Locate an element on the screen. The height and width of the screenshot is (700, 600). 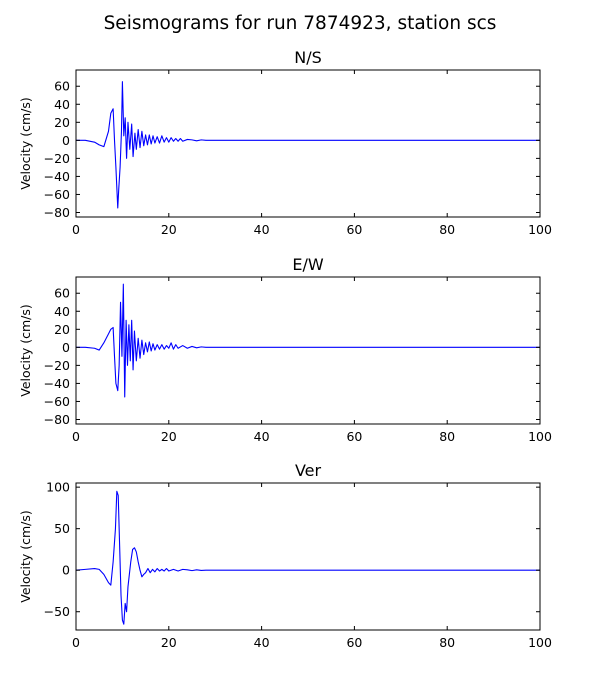
panel-title: N/S is located at coordinates (308, 57).